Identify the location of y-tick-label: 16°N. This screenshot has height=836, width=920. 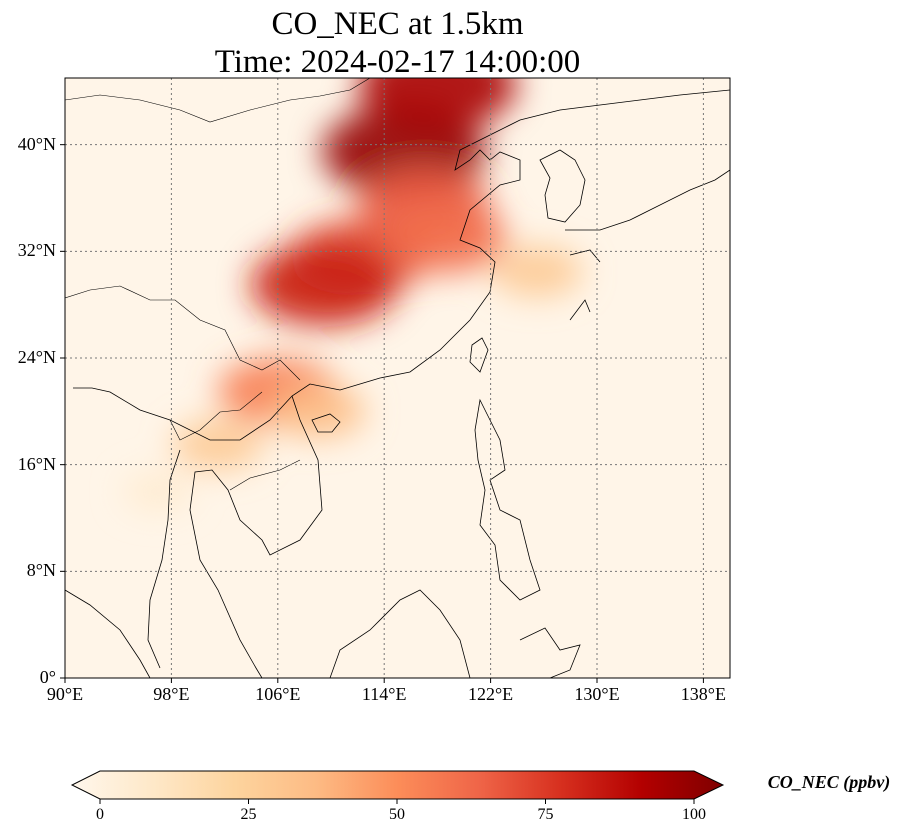
(36, 463).